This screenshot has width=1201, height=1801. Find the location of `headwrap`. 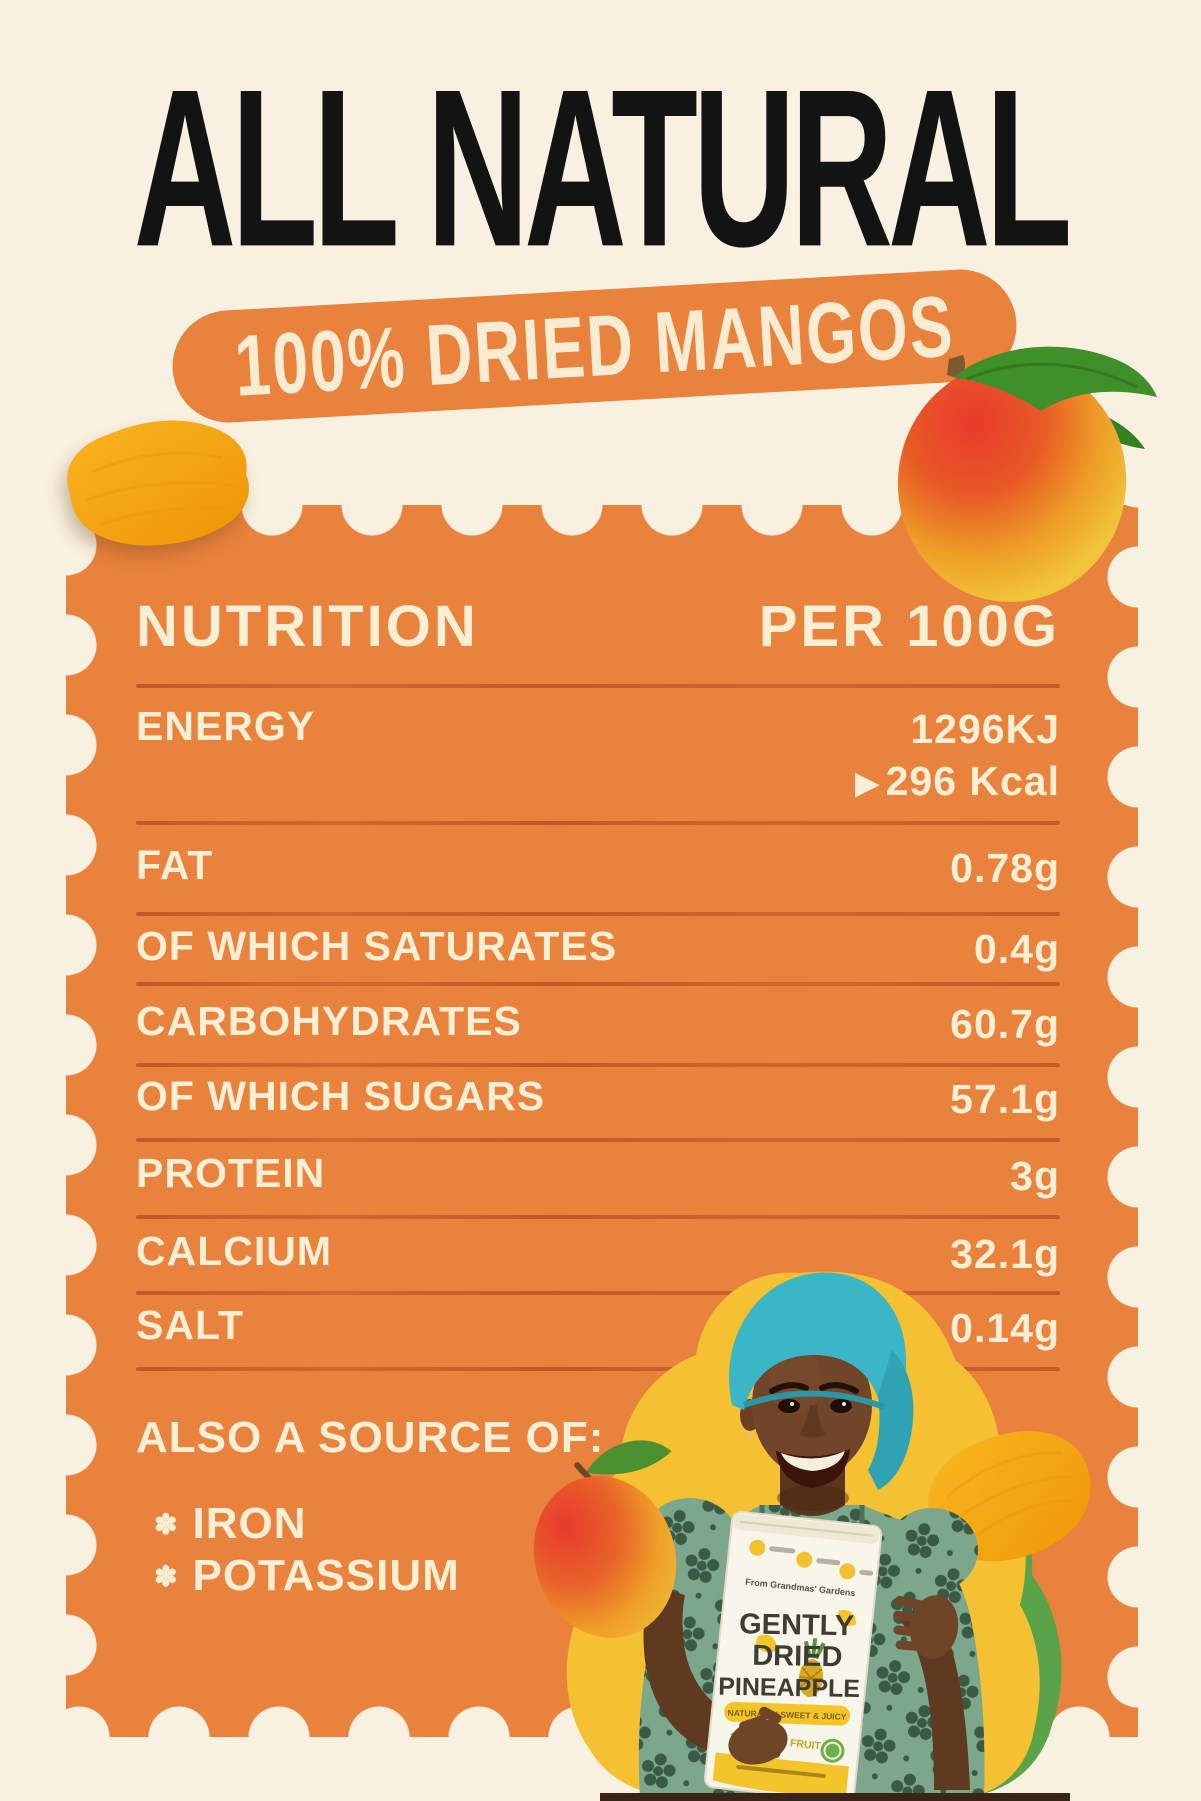

headwrap is located at coordinates (818, 1349).